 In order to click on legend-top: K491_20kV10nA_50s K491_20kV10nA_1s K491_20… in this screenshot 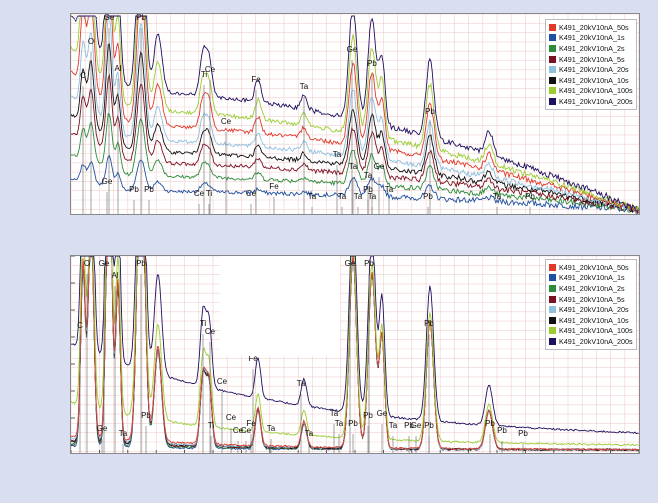, I will do `click(591, 64)`.